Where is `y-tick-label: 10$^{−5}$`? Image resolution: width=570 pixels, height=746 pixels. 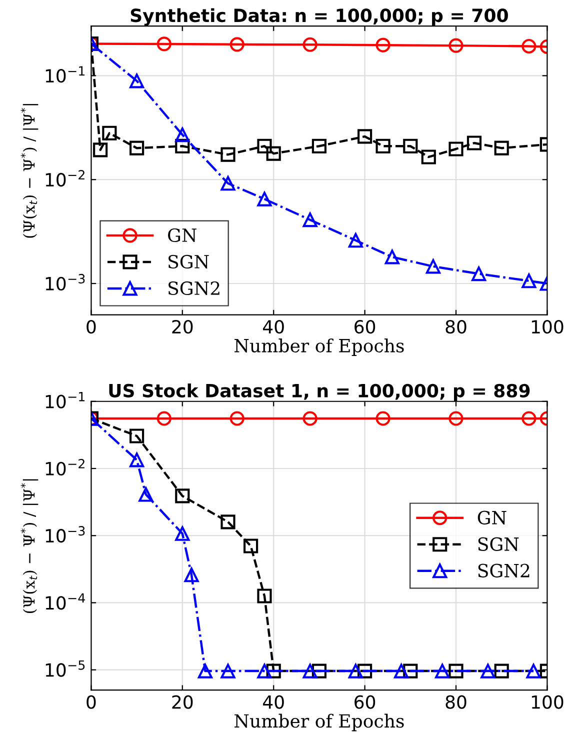 y-tick-label: 10$^{−5}$ is located at coordinates (65, 668).